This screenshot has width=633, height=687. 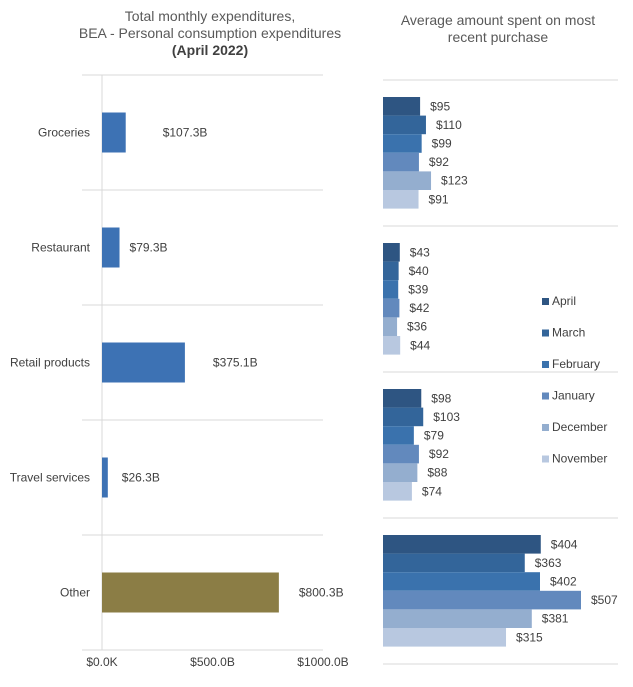 I want to click on category-label: Groceries, so click(x=64, y=133).